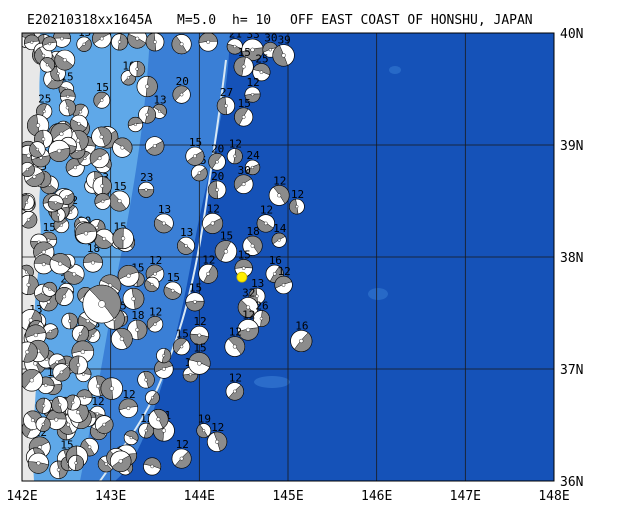 This screenshot has height=515, width=628. Describe the element at coordinates (204, 419) in the screenshot. I see `depth-label: 19` at that location.